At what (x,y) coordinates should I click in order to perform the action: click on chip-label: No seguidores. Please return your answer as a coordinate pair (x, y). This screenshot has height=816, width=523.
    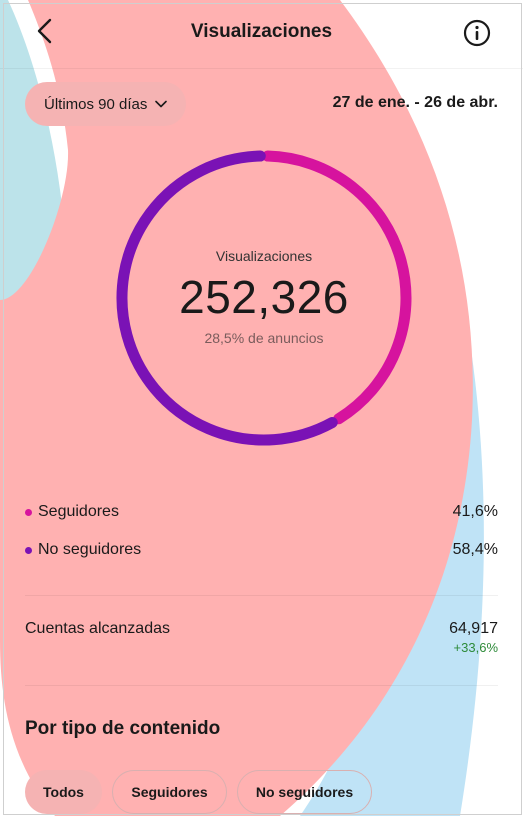
    Looking at the image, I should click on (304, 792).